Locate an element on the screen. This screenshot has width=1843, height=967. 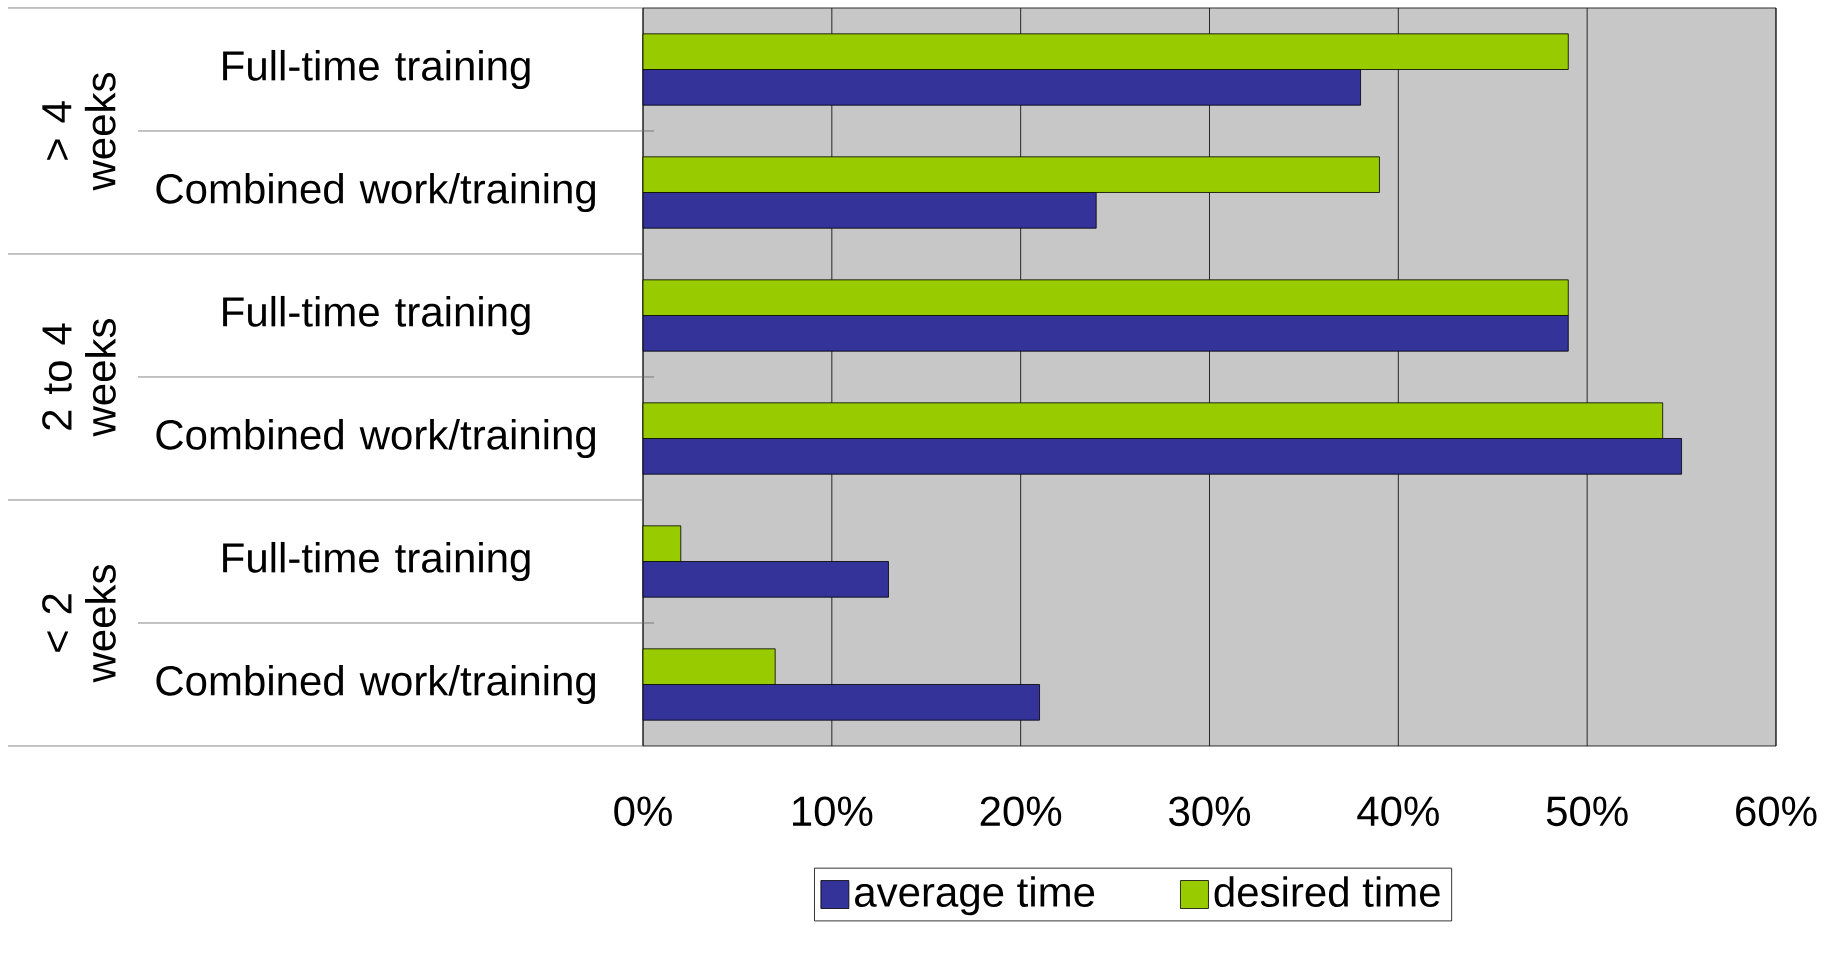
x-tick-label: 20% is located at coordinates (1021, 811).